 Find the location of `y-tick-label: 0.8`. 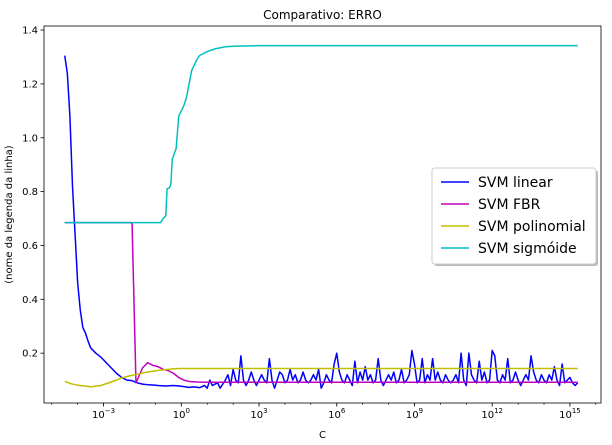

y-tick-label: 0.8 is located at coordinates (30, 192).